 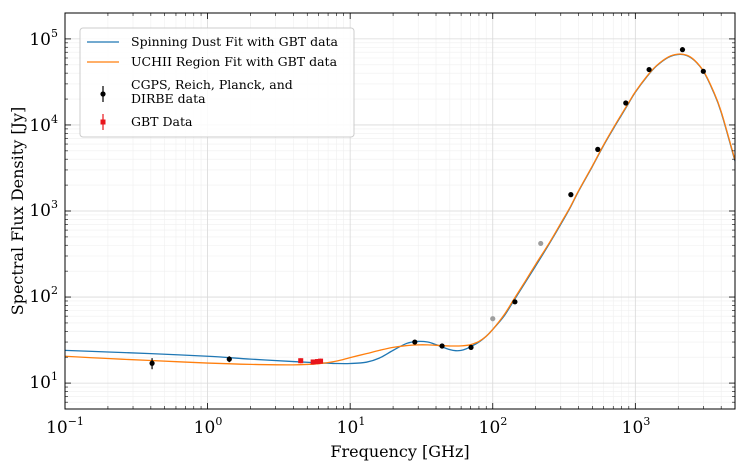 I want to click on y-axis-label: Spectral Flux Density [Jy], so click(x=17, y=211).